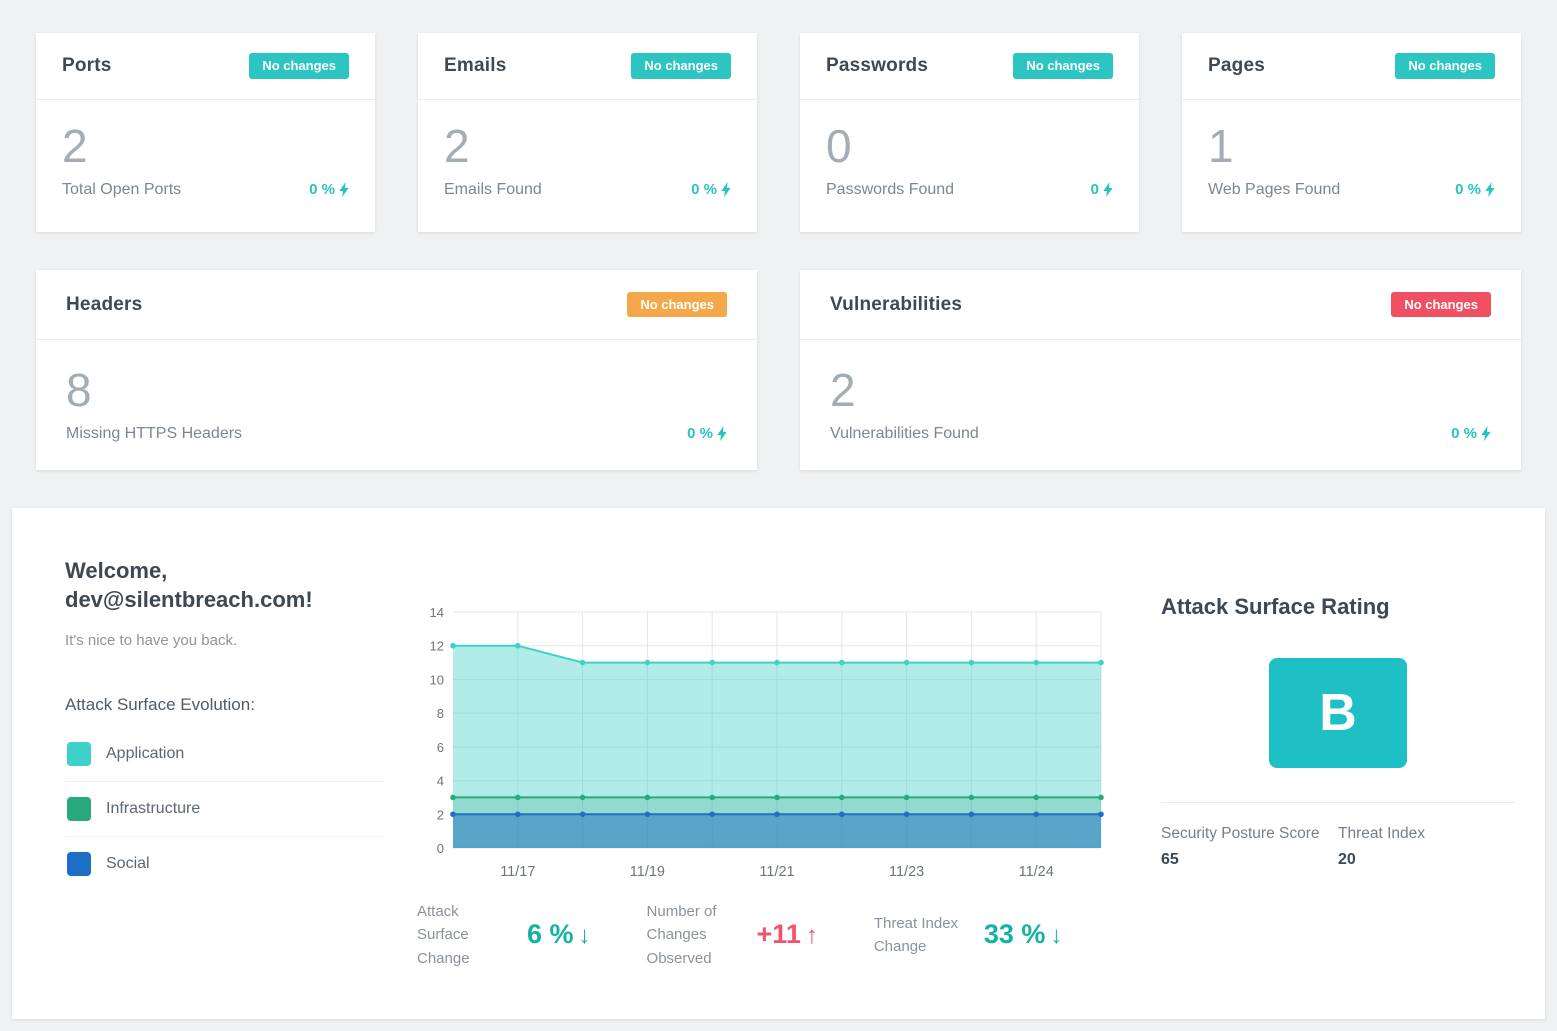 The height and width of the screenshot is (1031, 1557). Describe the element at coordinates (437, 679) in the screenshot. I see `svg-text: 10` at that location.